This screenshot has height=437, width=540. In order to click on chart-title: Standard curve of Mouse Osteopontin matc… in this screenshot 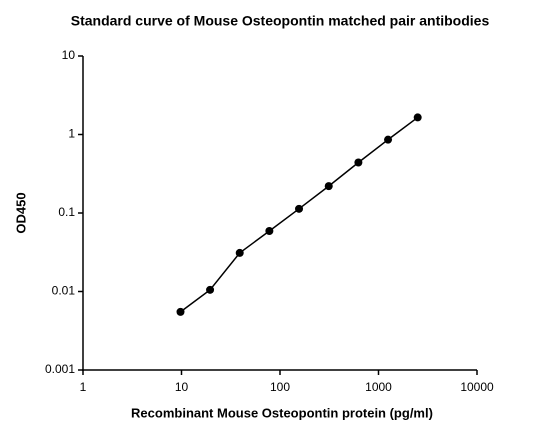, I will do `click(280, 21)`.